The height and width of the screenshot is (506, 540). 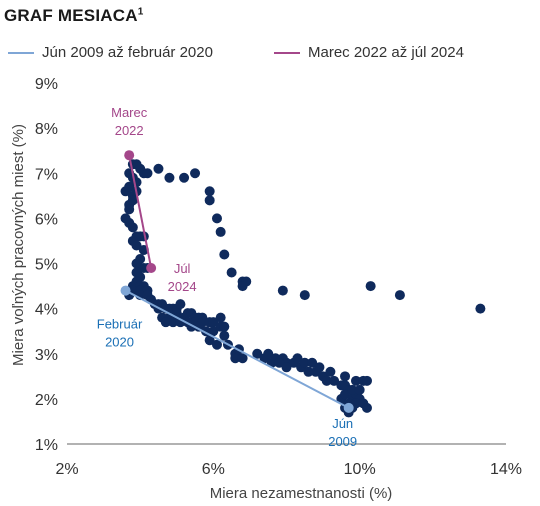 I want to click on y-tick-label: 9%, so click(x=46, y=84).